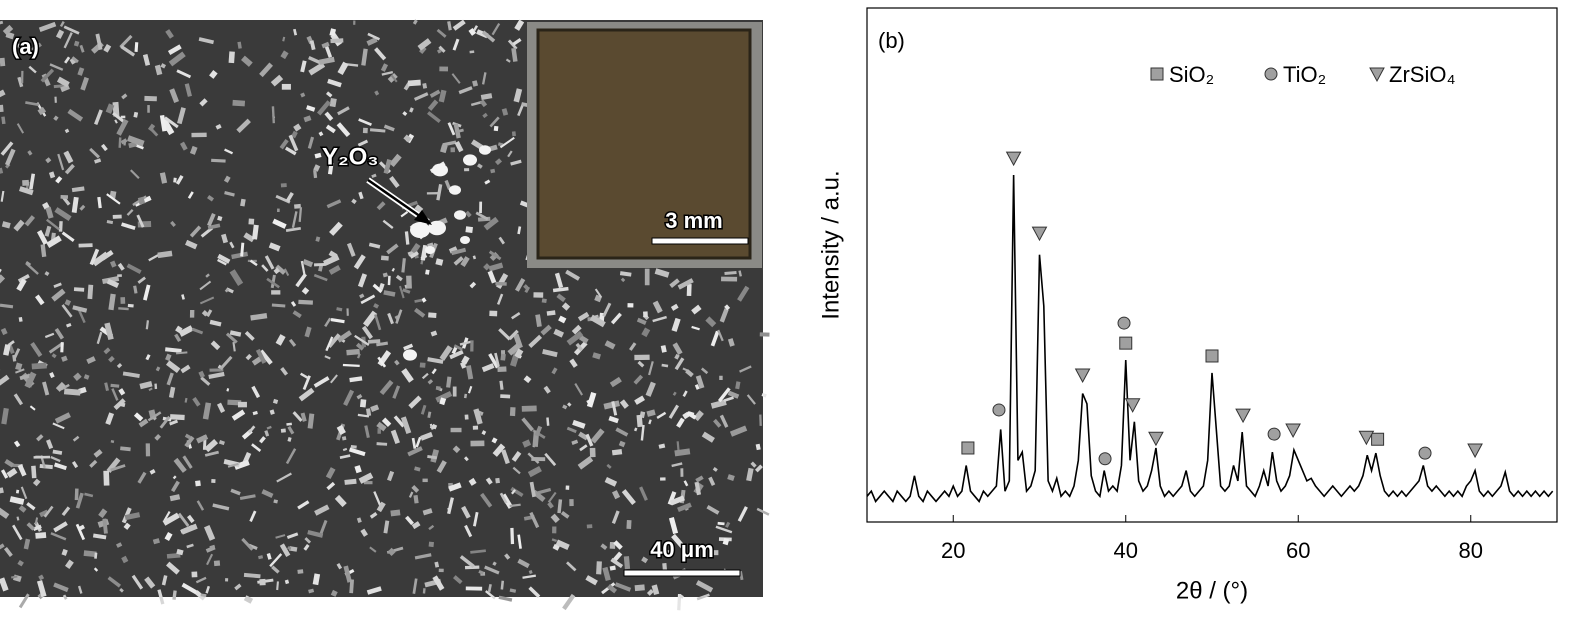 The height and width of the screenshot is (624, 1577). I want to click on x-axis-label: 2θ / (°), so click(1212, 590).